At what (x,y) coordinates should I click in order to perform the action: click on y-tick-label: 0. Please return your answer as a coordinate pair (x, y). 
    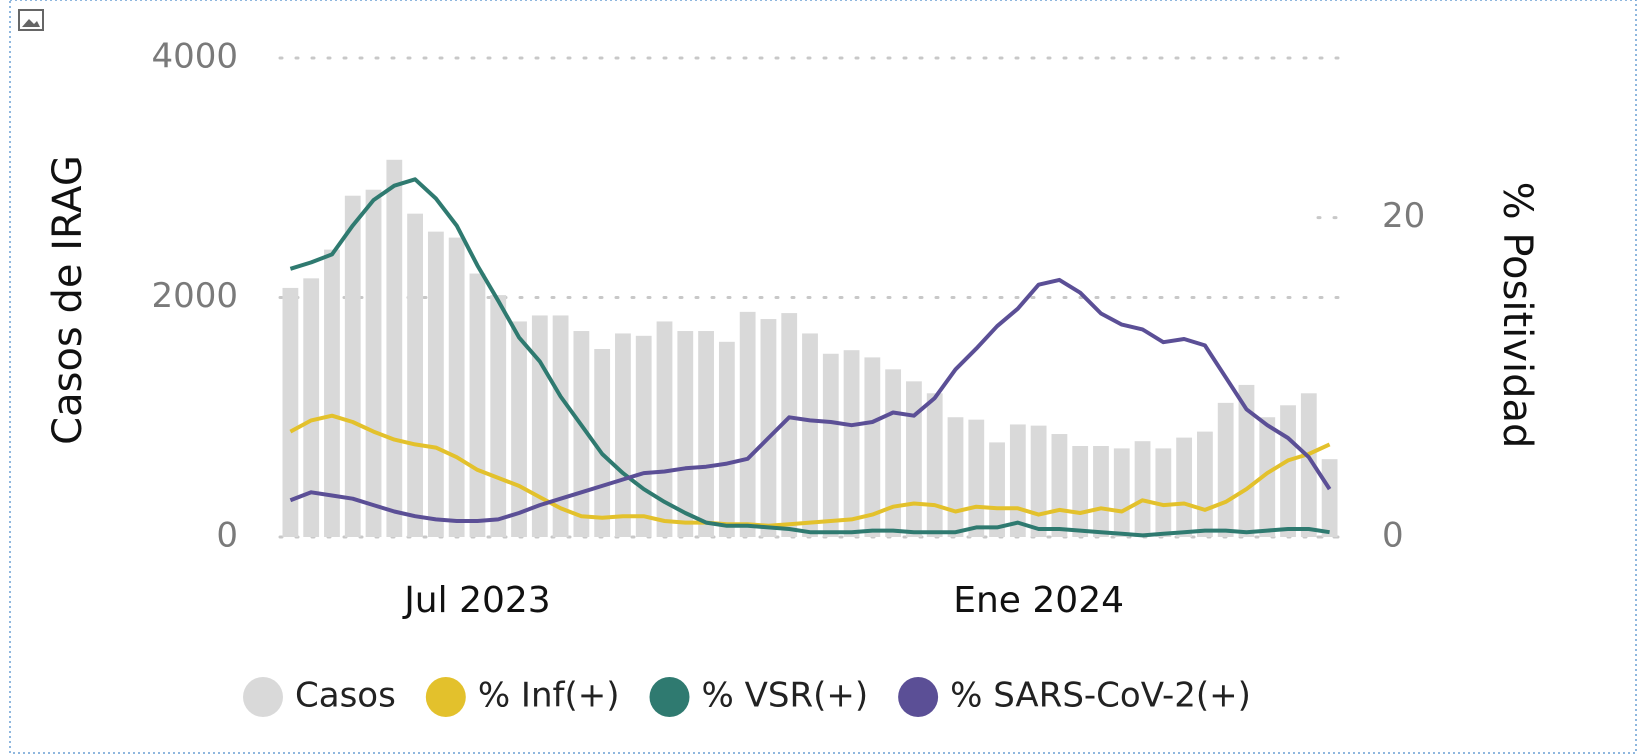
    Looking at the image, I should click on (227, 536).